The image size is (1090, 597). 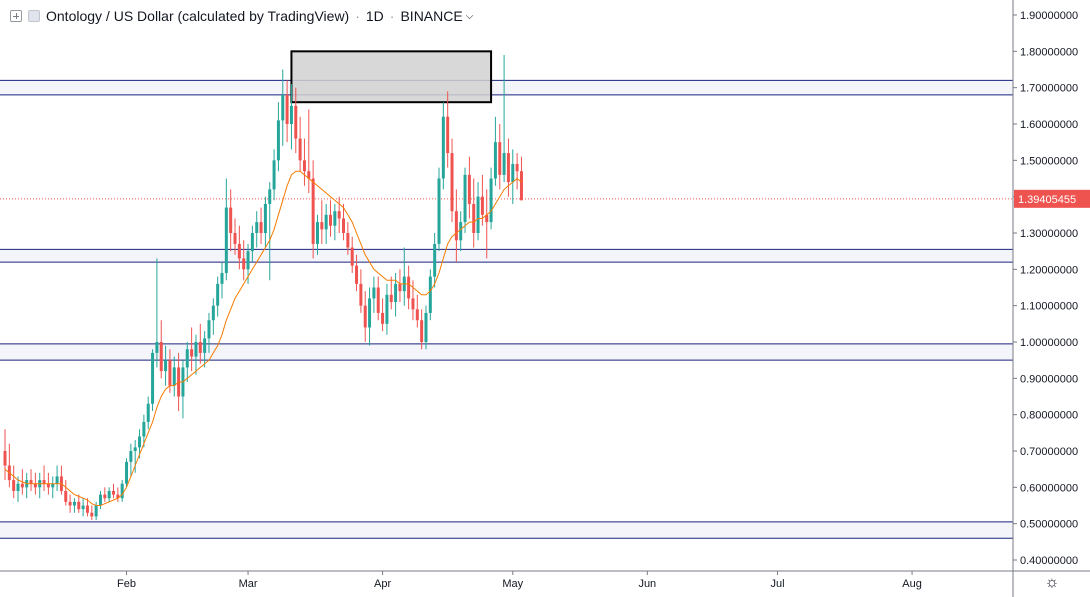 I want to click on resistance-box, so click(x=391, y=77).